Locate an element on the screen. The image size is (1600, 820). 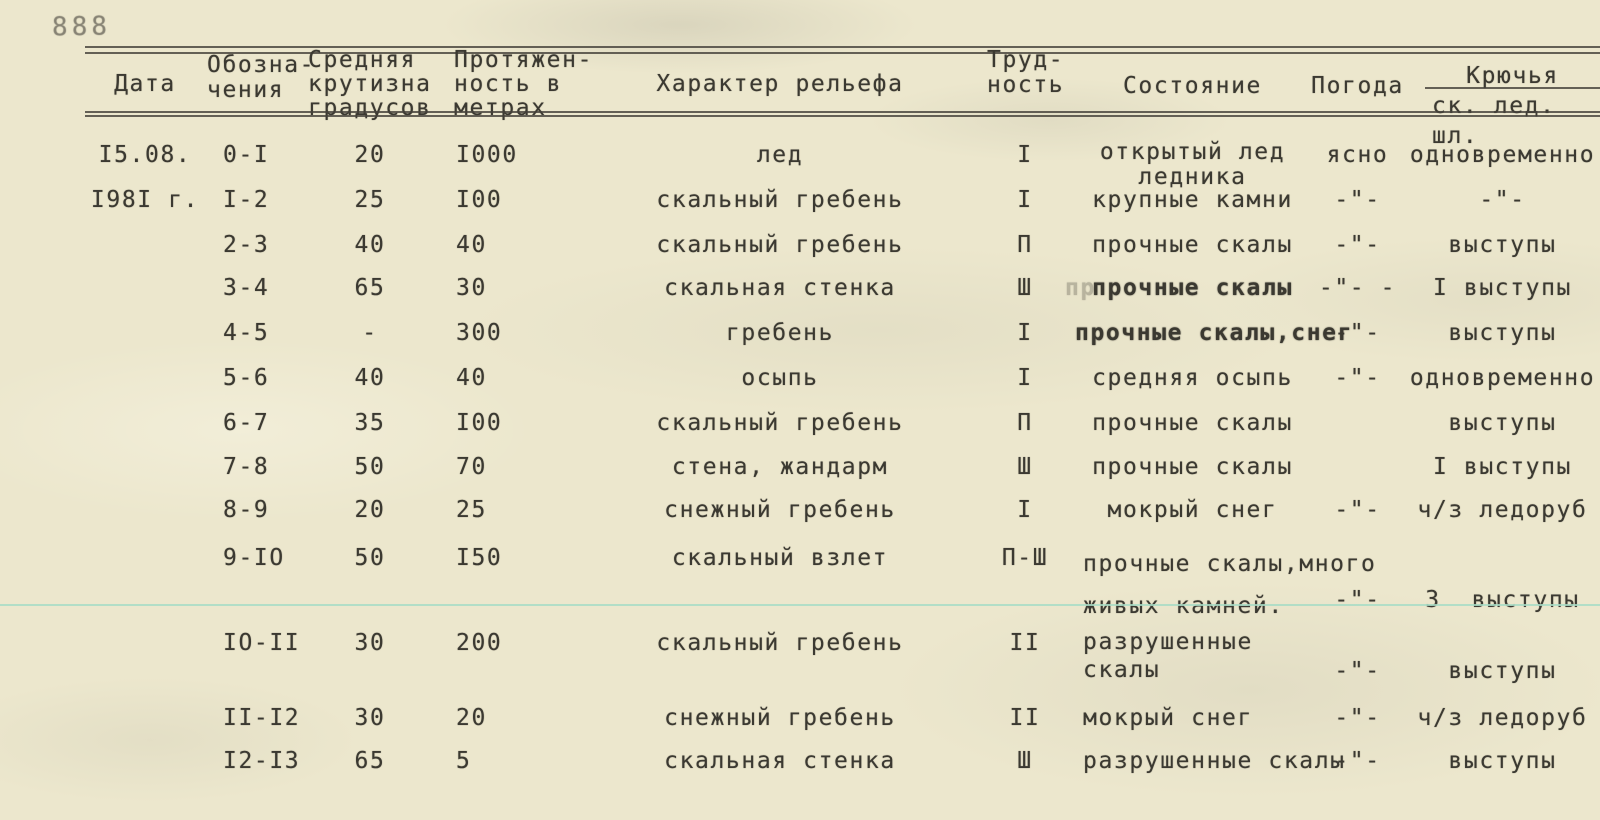
scan-fold-line is located at coordinates (800, 605).